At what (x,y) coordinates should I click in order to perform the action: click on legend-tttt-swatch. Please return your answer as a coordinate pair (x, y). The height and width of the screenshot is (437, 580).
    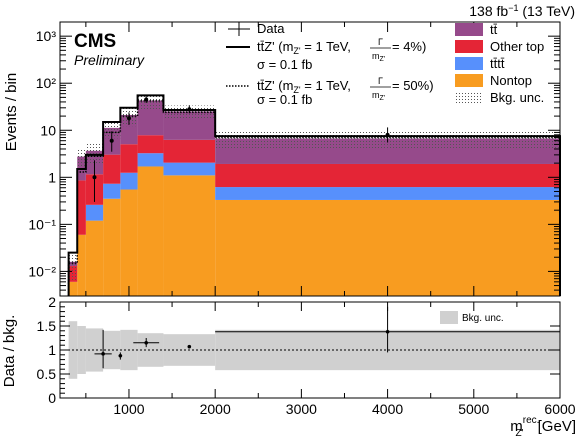
    Looking at the image, I should click on (469, 63).